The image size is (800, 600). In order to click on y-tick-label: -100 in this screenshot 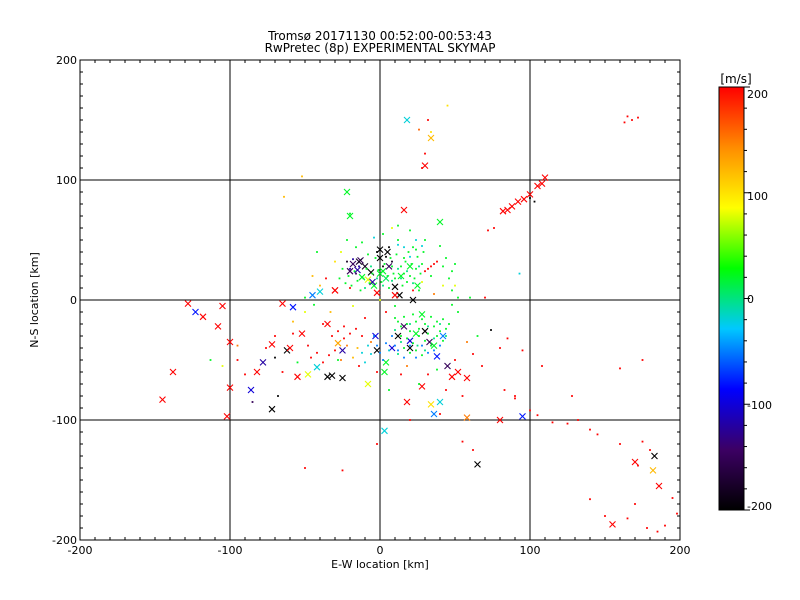, I will do `click(64, 420)`.